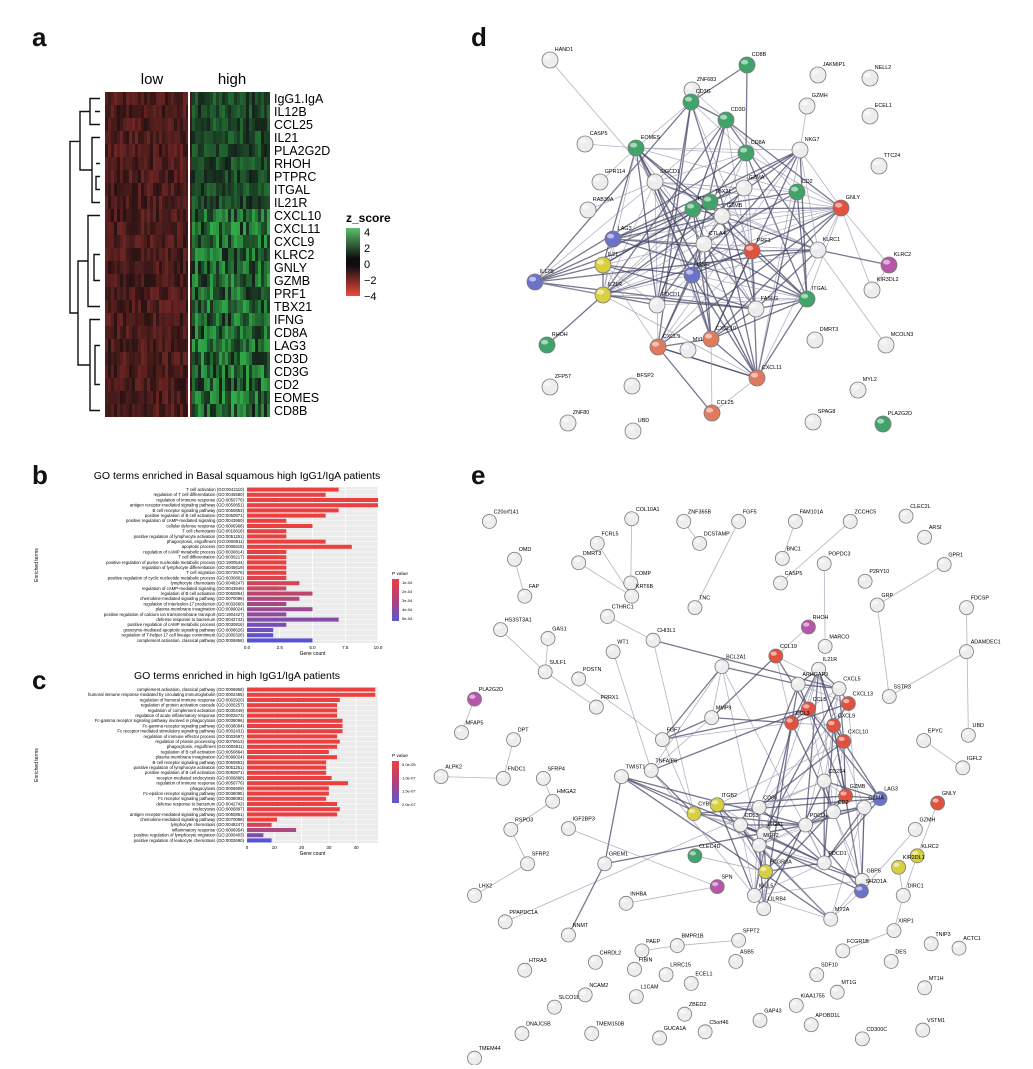  Describe the element at coordinates (821, 1023) in the screenshot. I see `network-e-node: APOBD1L` at that location.